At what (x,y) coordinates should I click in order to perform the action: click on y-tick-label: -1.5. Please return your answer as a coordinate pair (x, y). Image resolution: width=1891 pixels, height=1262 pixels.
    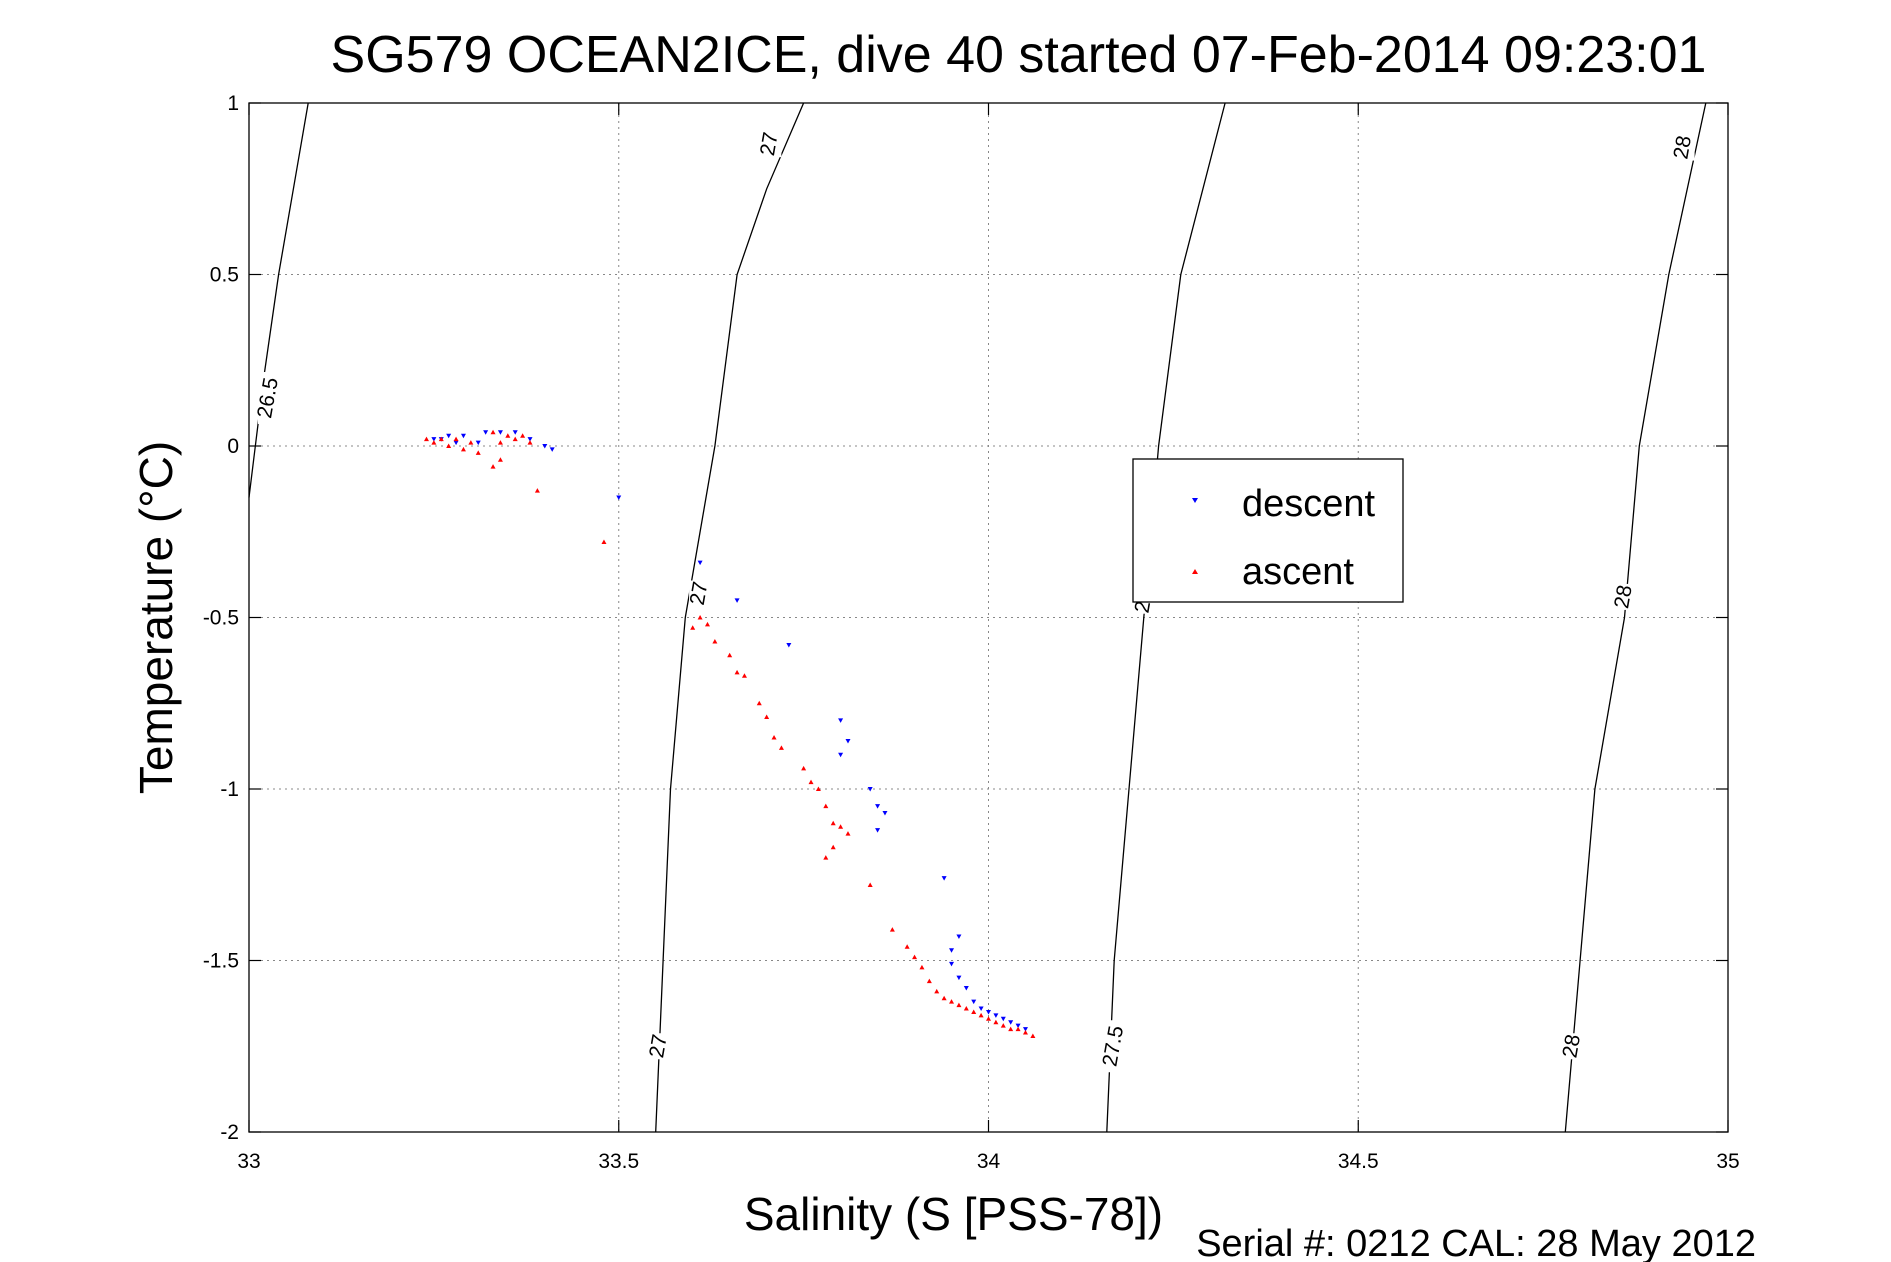
    Looking at the image, I should click on (221, 961).